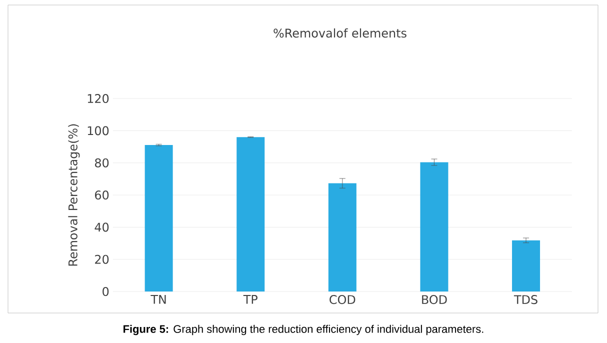  Describe the element at coordinates (340, 33) in the screenshot. I see `chart-title: %Removalof elements` at that location.